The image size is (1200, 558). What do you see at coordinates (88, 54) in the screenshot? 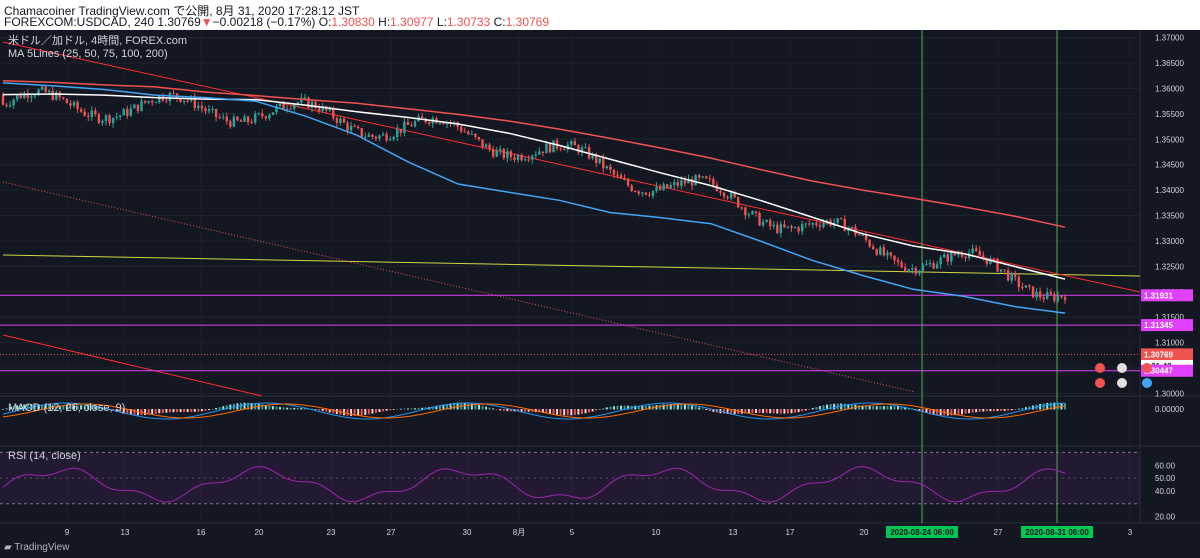
I see `ma-legend: MA 5Lines (25, 50, 75, 100, 200)` at bounding box center [88, 54].